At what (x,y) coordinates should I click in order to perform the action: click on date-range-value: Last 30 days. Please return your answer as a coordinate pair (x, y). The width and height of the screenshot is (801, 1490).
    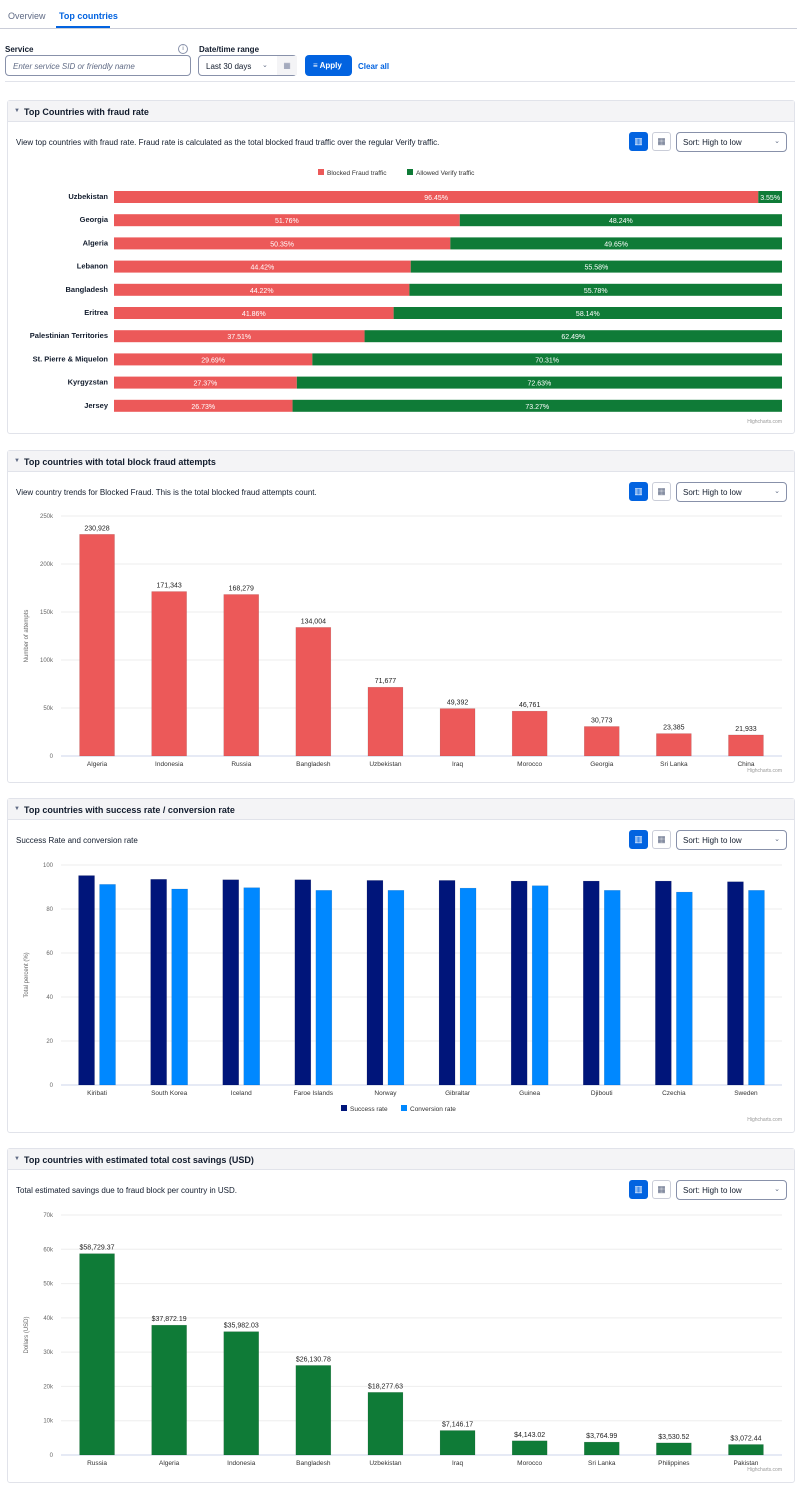
    Looking at the image, I should click on (229, 66).